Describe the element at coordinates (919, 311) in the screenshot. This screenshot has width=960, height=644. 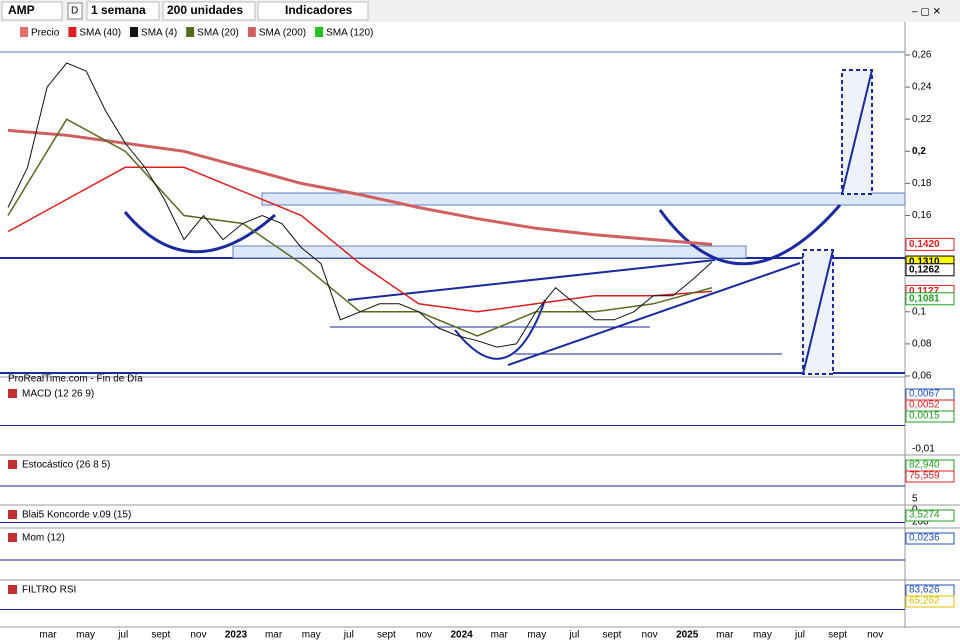
I see `y-tick-label: 0,1` at that location.